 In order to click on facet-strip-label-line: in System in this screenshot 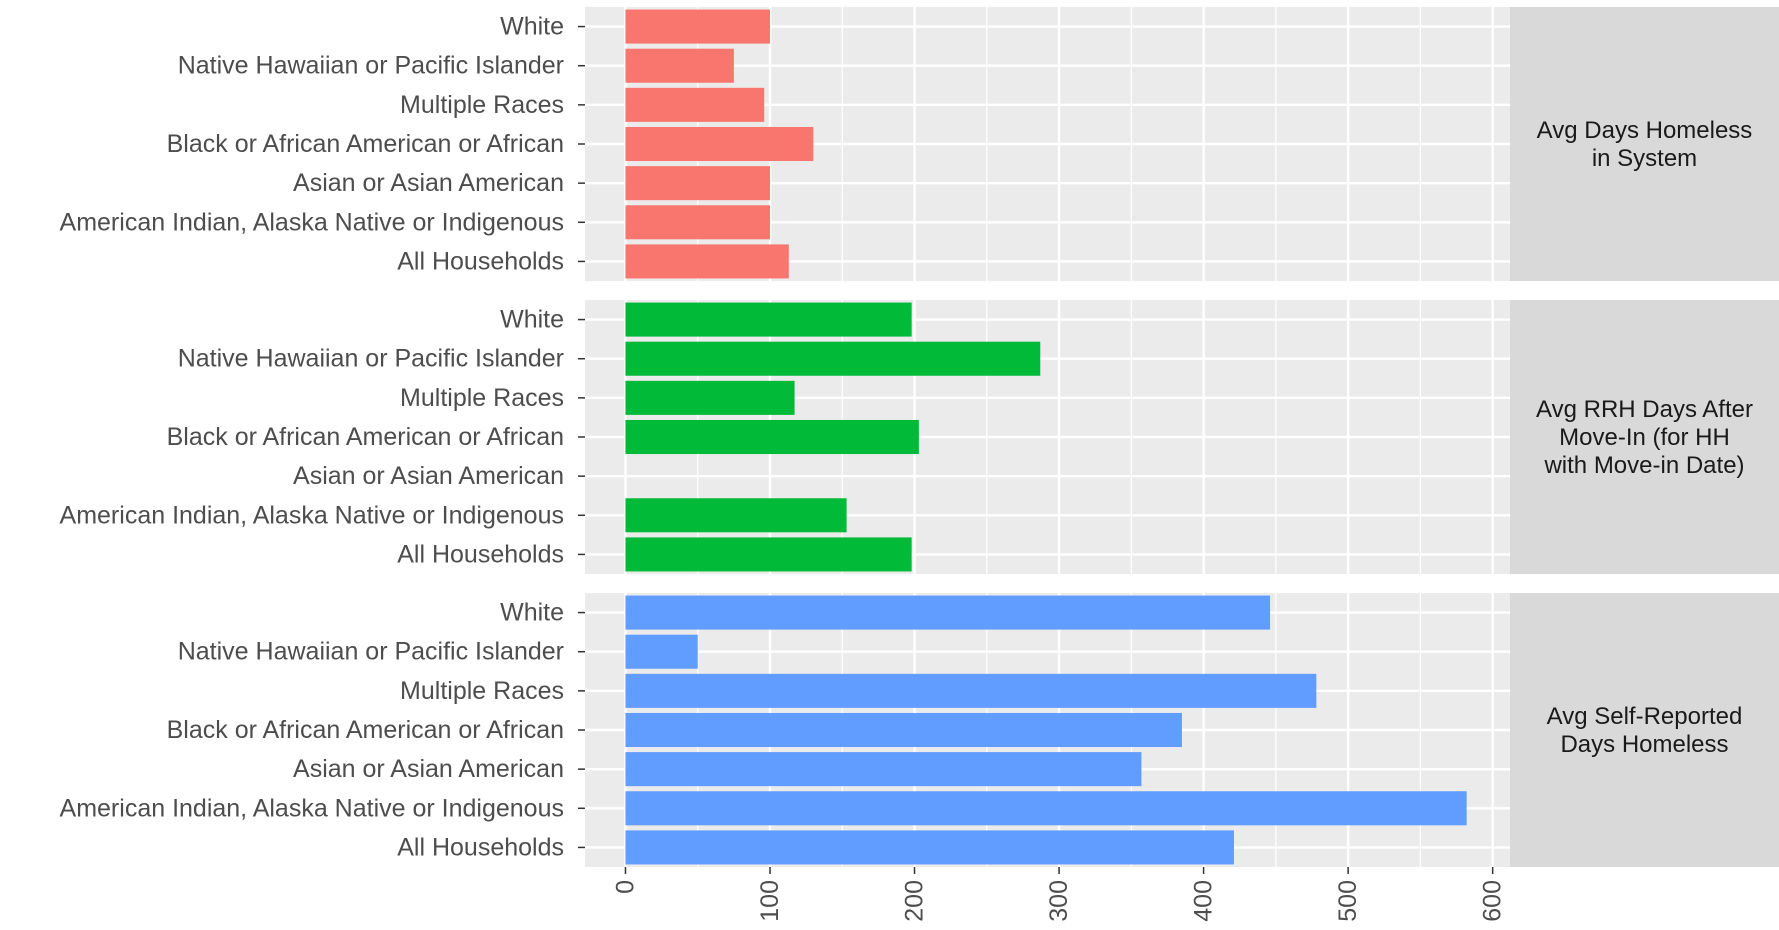, I will do `click(1644, 158)`.